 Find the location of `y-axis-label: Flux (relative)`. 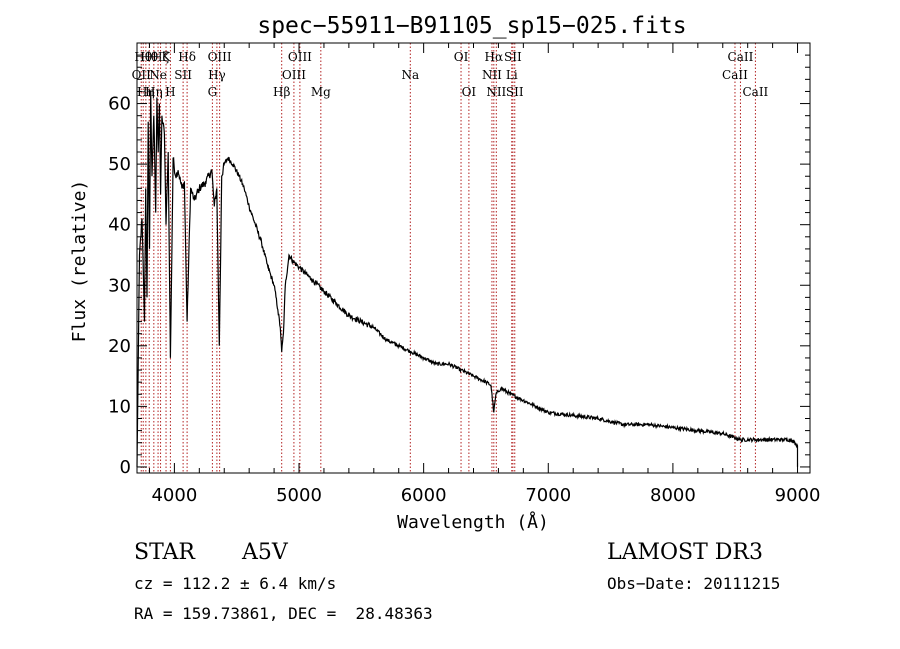

y-axis-label: Flux (relative) is located at coordinates (79, 261).